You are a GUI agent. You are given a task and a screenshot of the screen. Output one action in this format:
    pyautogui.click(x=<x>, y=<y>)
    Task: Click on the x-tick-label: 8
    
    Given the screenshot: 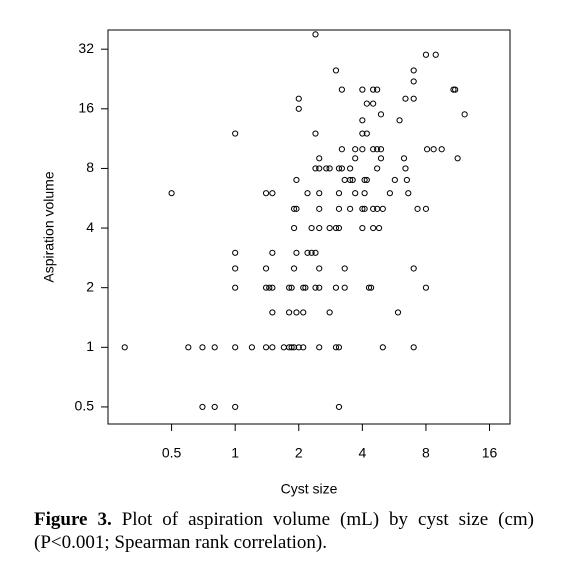 What is the action you would take?
    pyautogui.click(x=426, y=453)
    